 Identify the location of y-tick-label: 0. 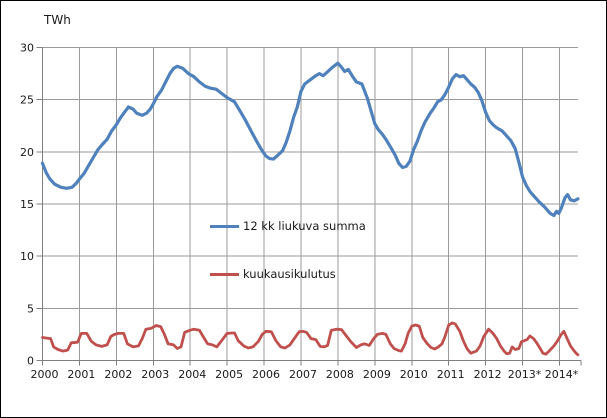
(30, 361).